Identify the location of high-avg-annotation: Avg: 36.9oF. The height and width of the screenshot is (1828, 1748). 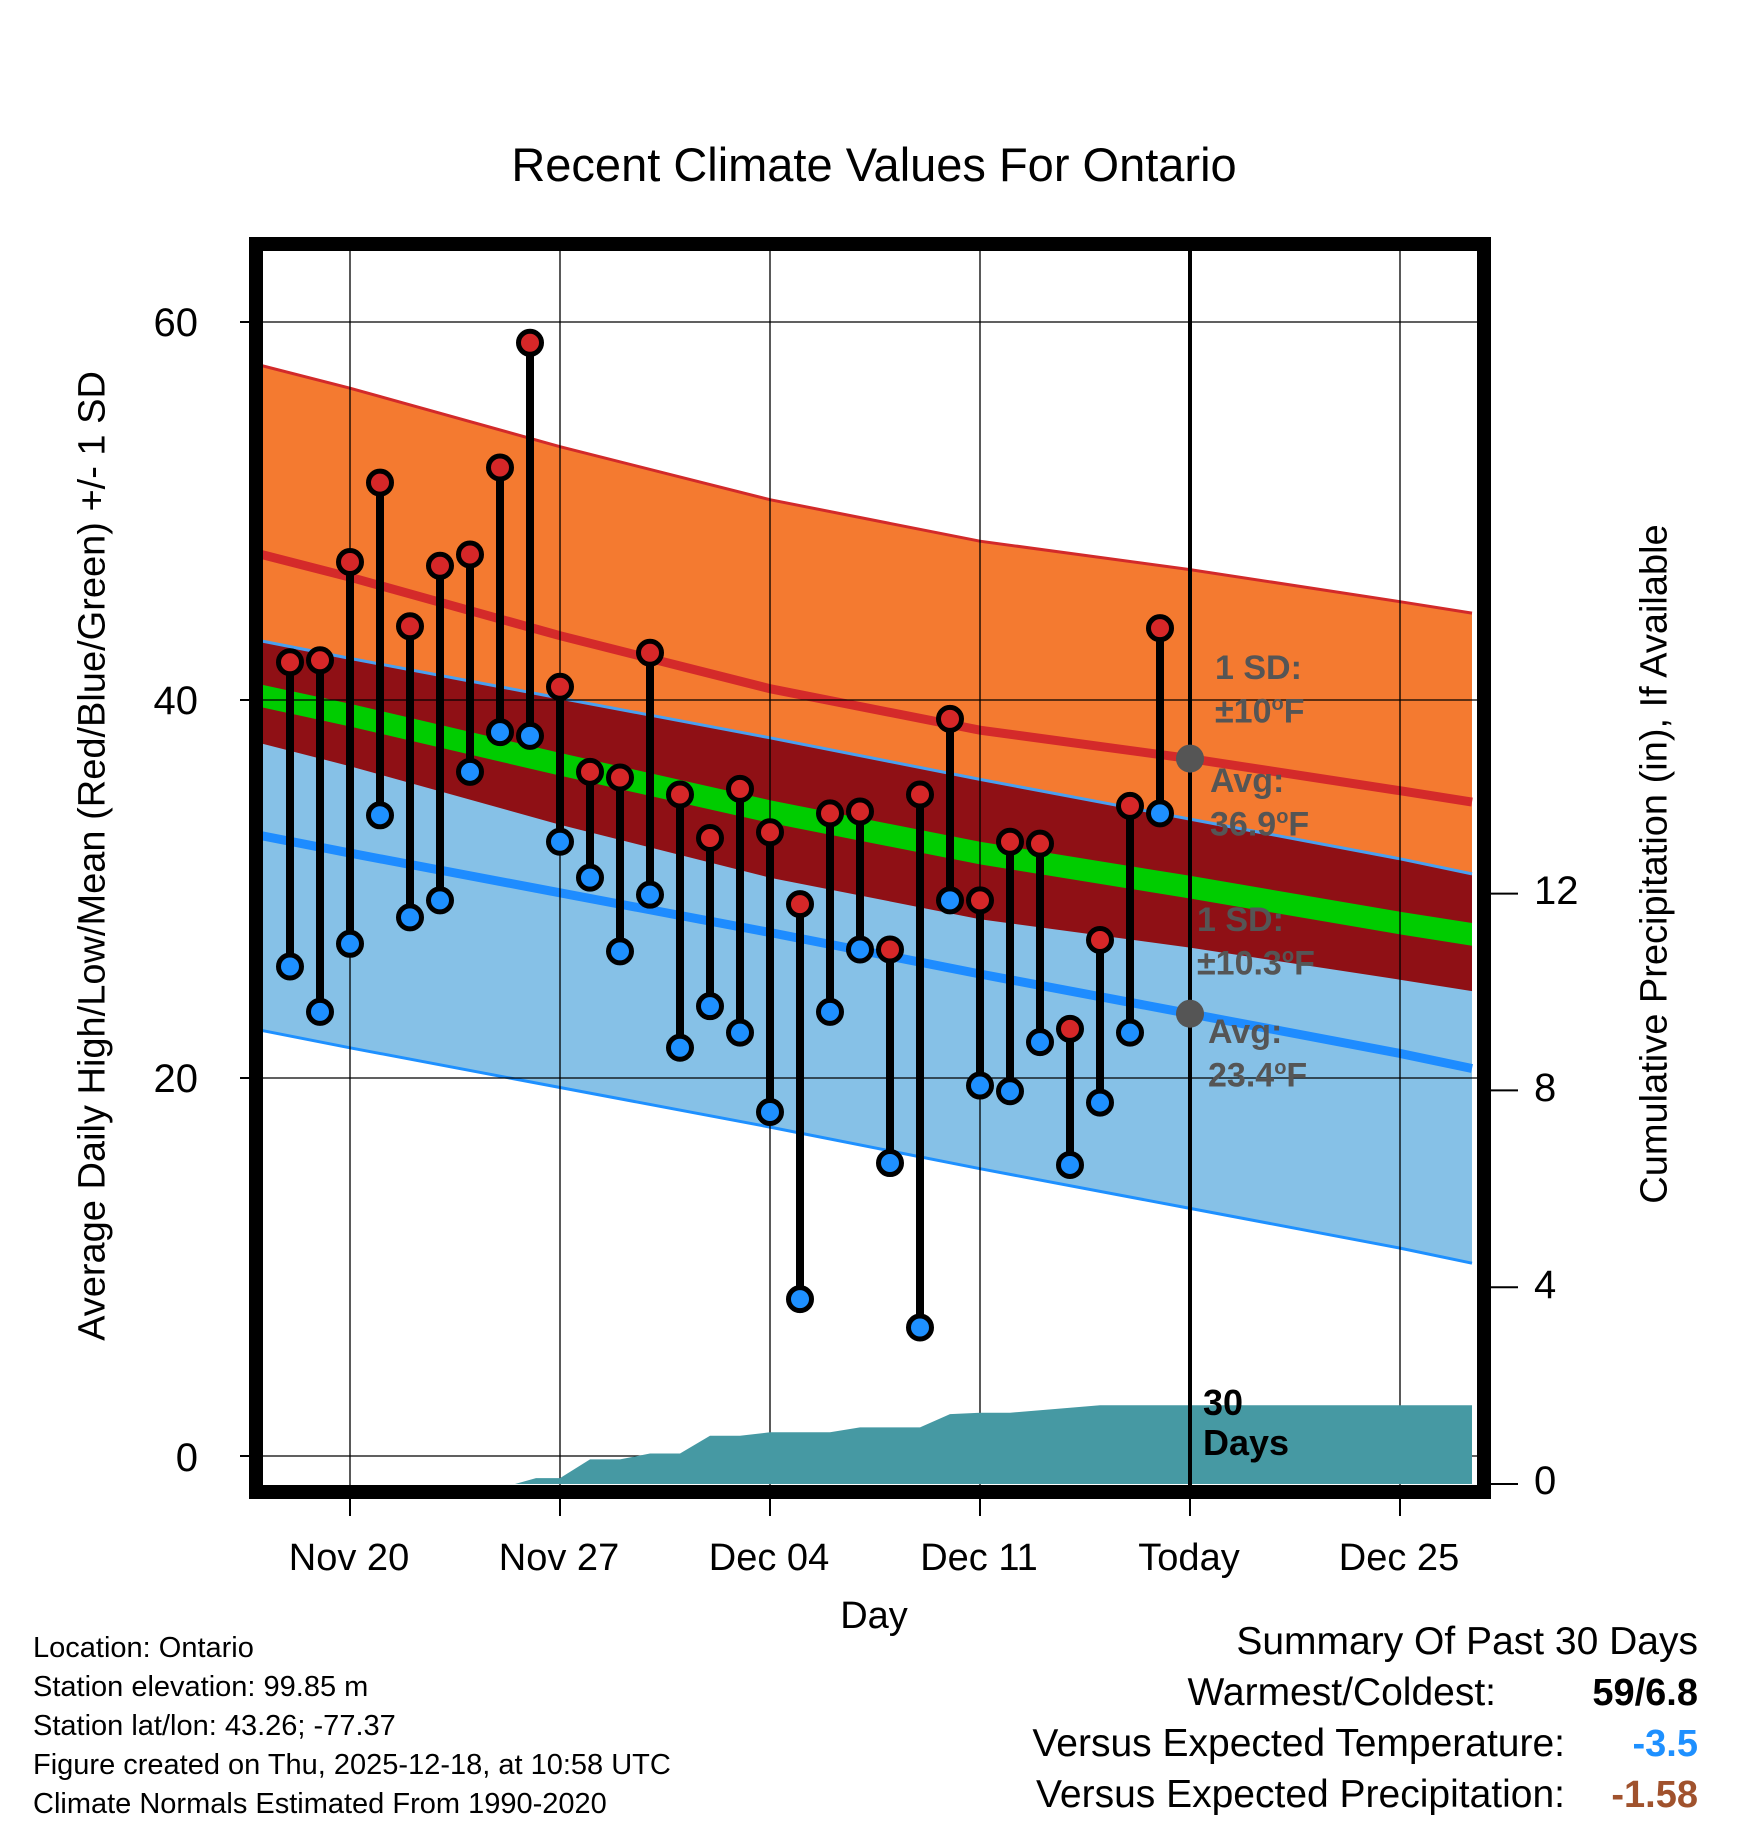
(1259, 802).